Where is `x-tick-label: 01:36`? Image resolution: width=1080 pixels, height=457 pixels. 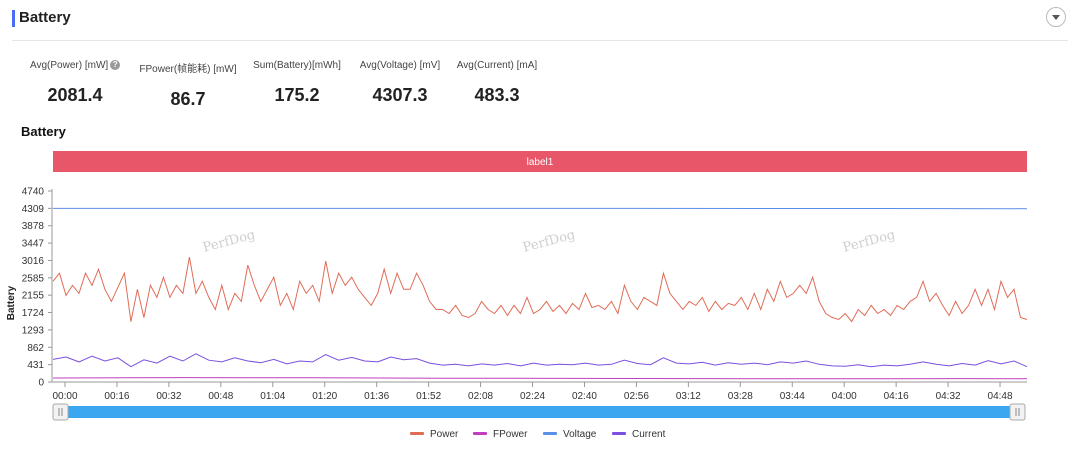 x-tick-label: 01:36 is located at coordinates (376, 396).